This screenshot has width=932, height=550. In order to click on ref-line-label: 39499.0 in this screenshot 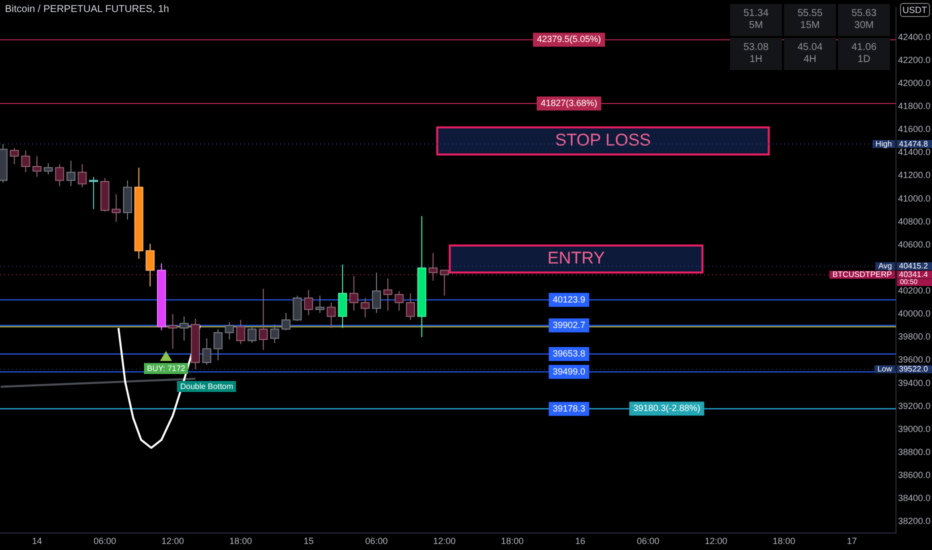, I will do `click(569, 371)`.